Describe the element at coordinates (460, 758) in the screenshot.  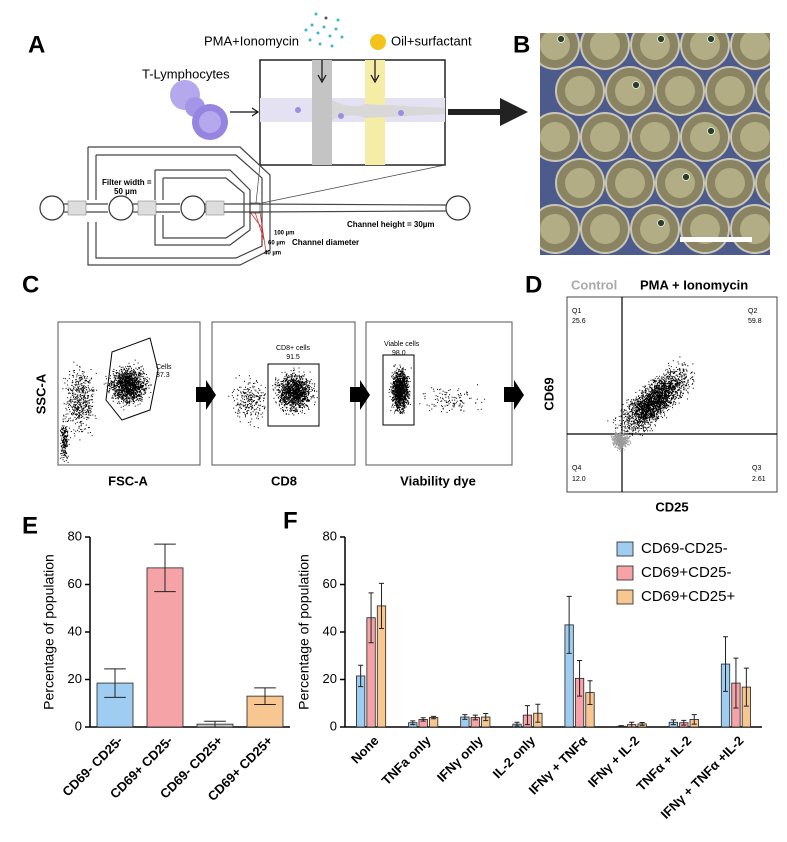
I see `x-tick-label: IFNγ only` at that location.